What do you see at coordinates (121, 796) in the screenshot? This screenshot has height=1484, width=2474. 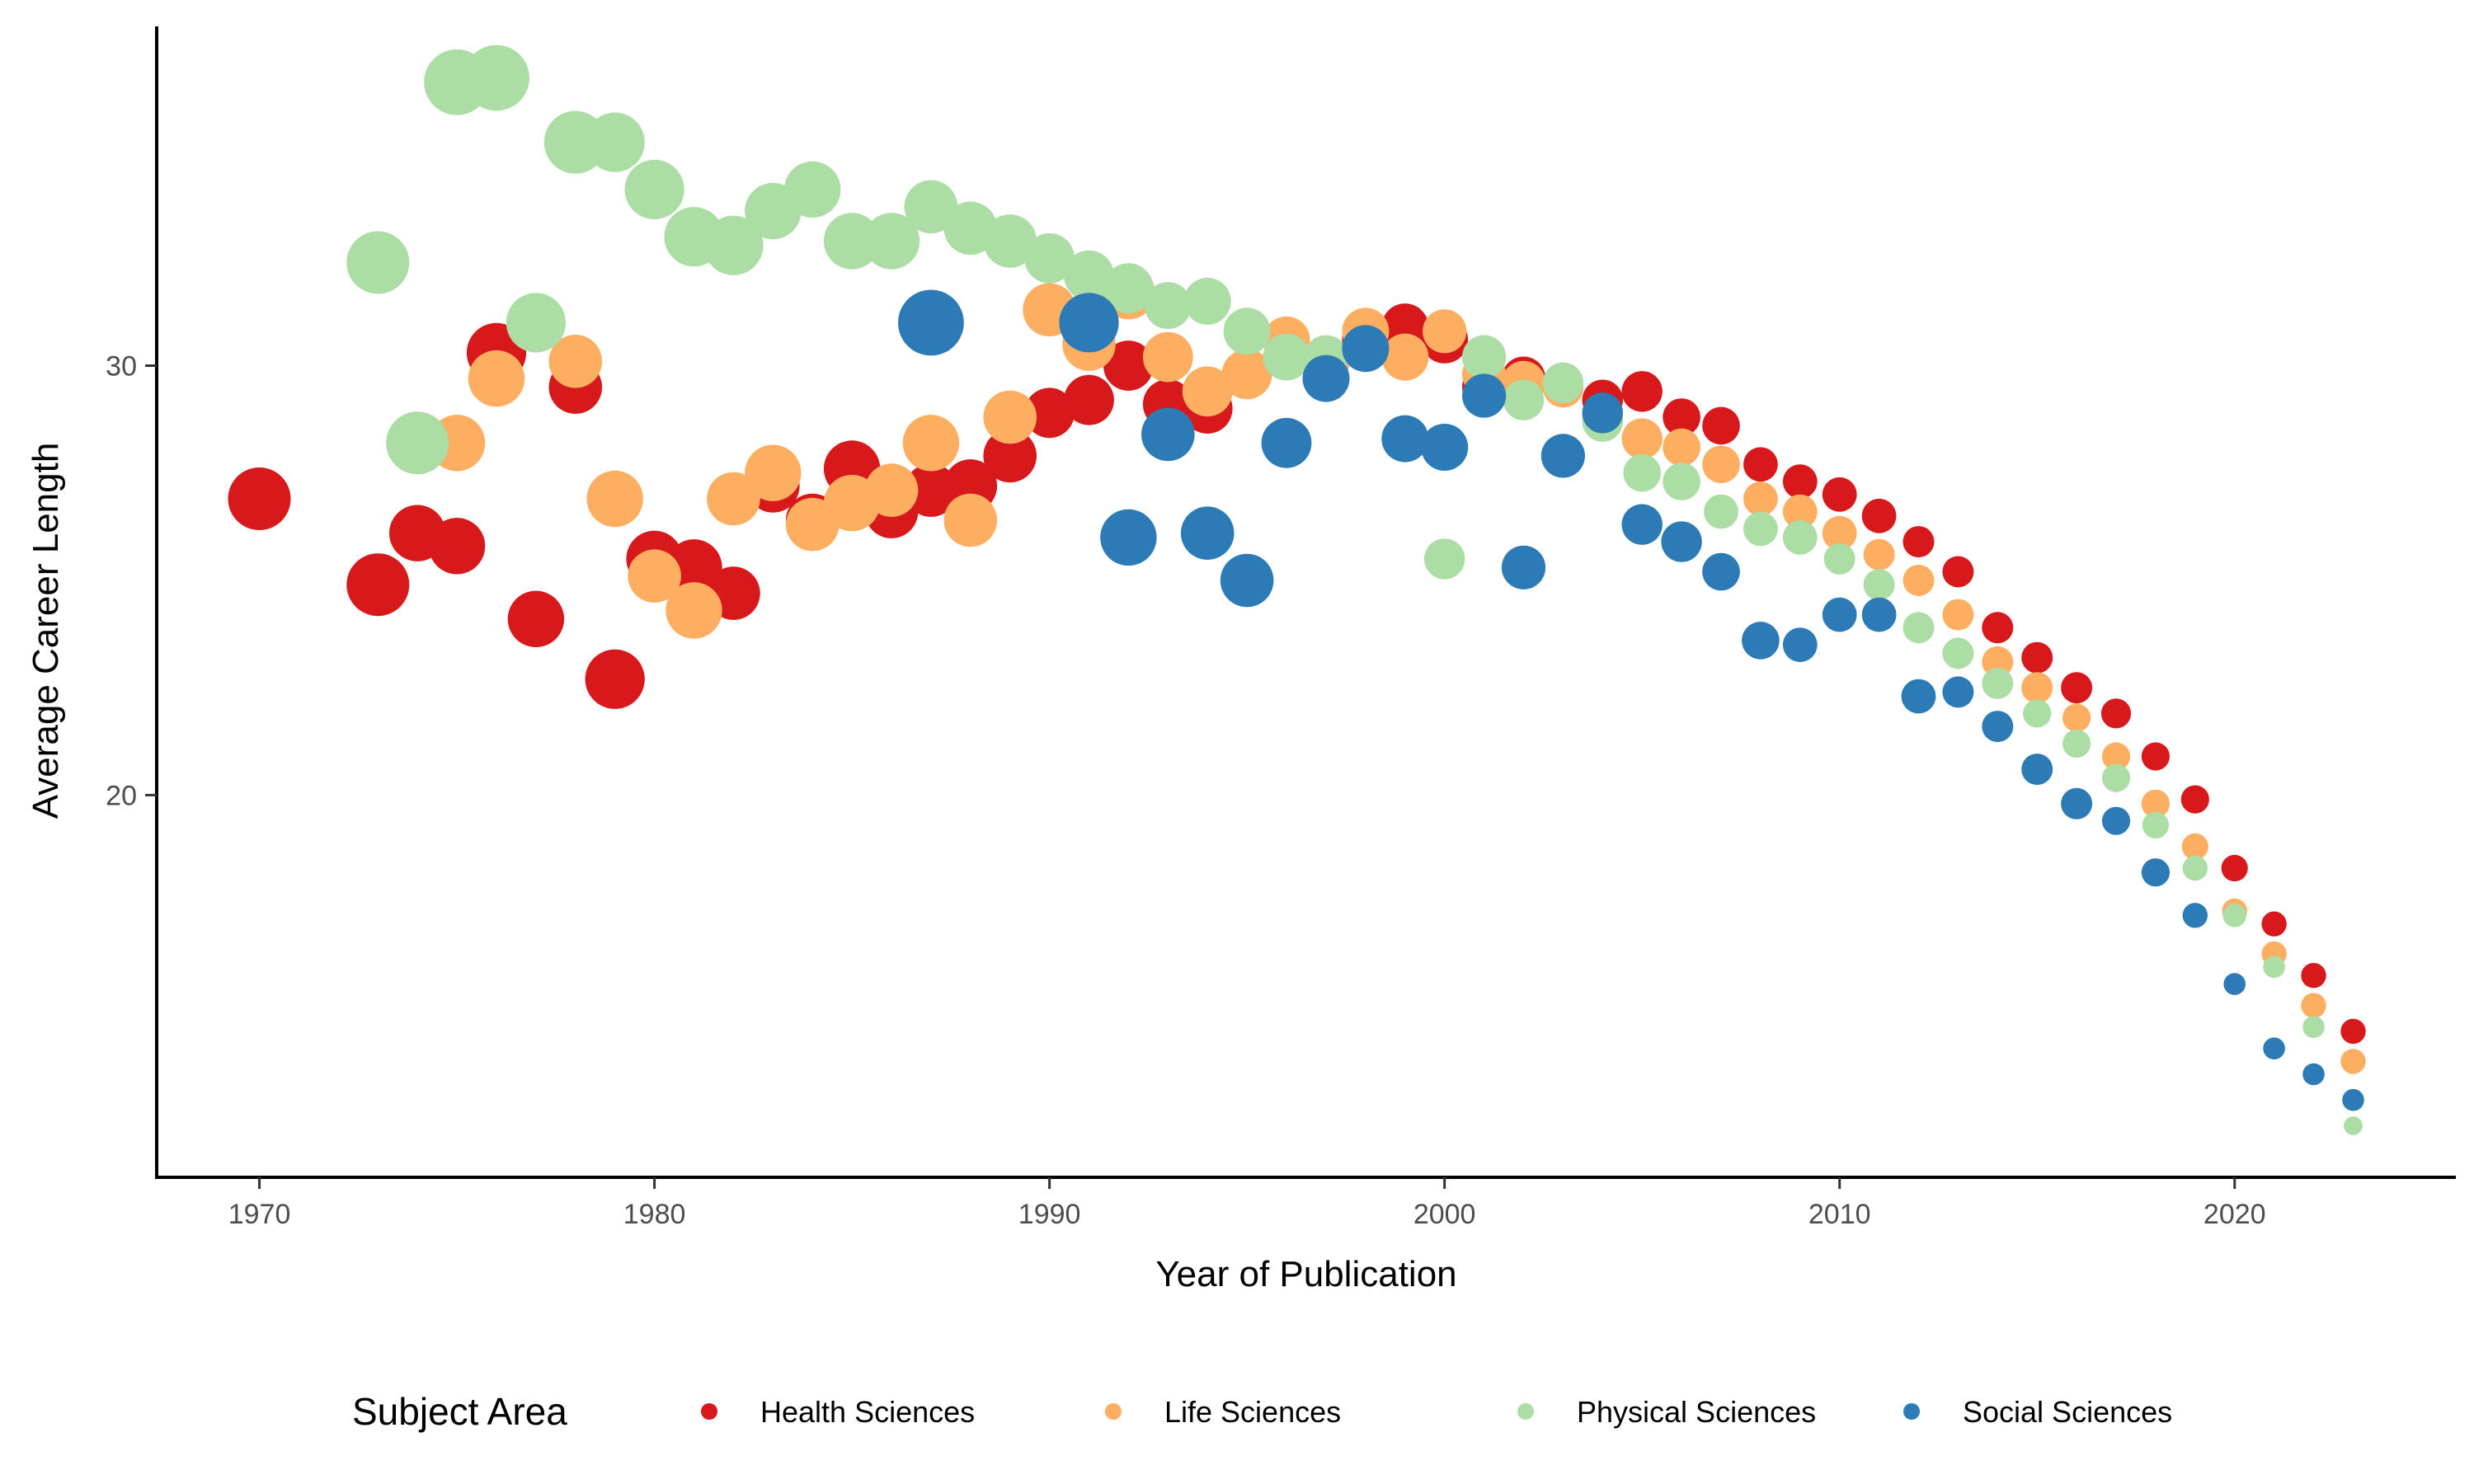 I see `y-tick-label: 20` at bounding box center [121, 796].